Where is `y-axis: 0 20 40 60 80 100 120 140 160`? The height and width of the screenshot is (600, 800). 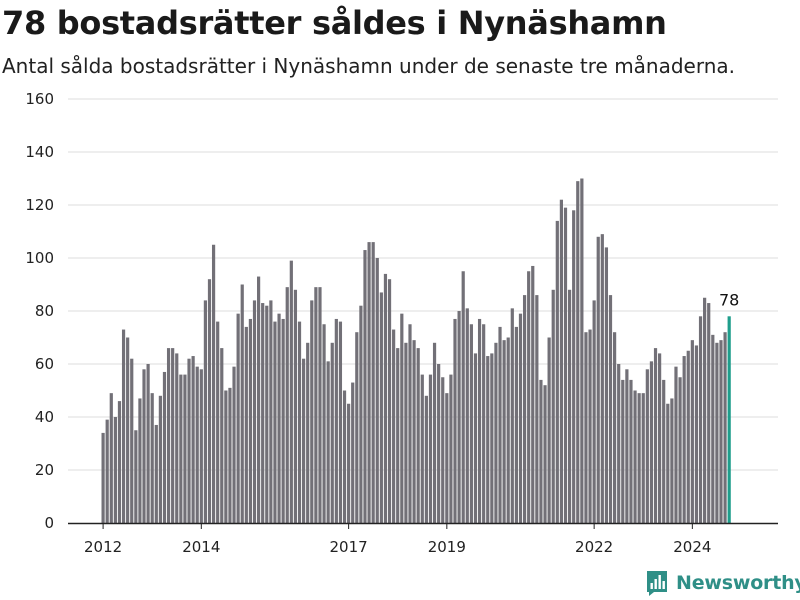 y-axis: 0 20 40 60 80 100 120 140 160 is located at coordinates (39, 311).